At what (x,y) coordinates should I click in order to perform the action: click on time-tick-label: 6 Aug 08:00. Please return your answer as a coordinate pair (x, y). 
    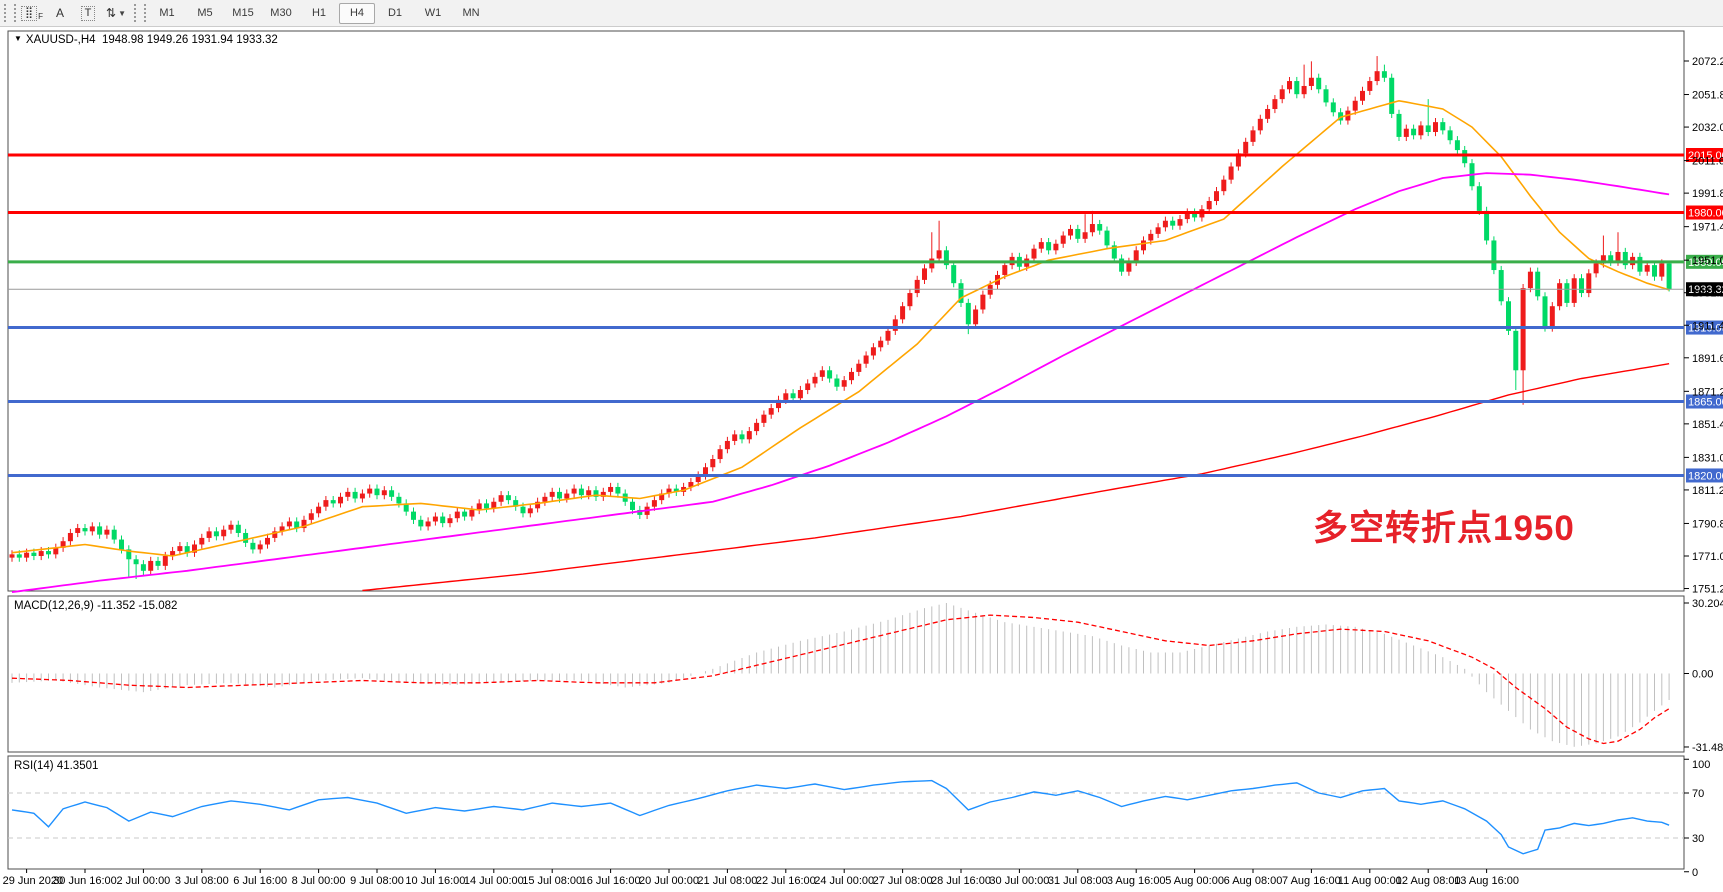
    Looking at the image, I should click on (1253, 881).